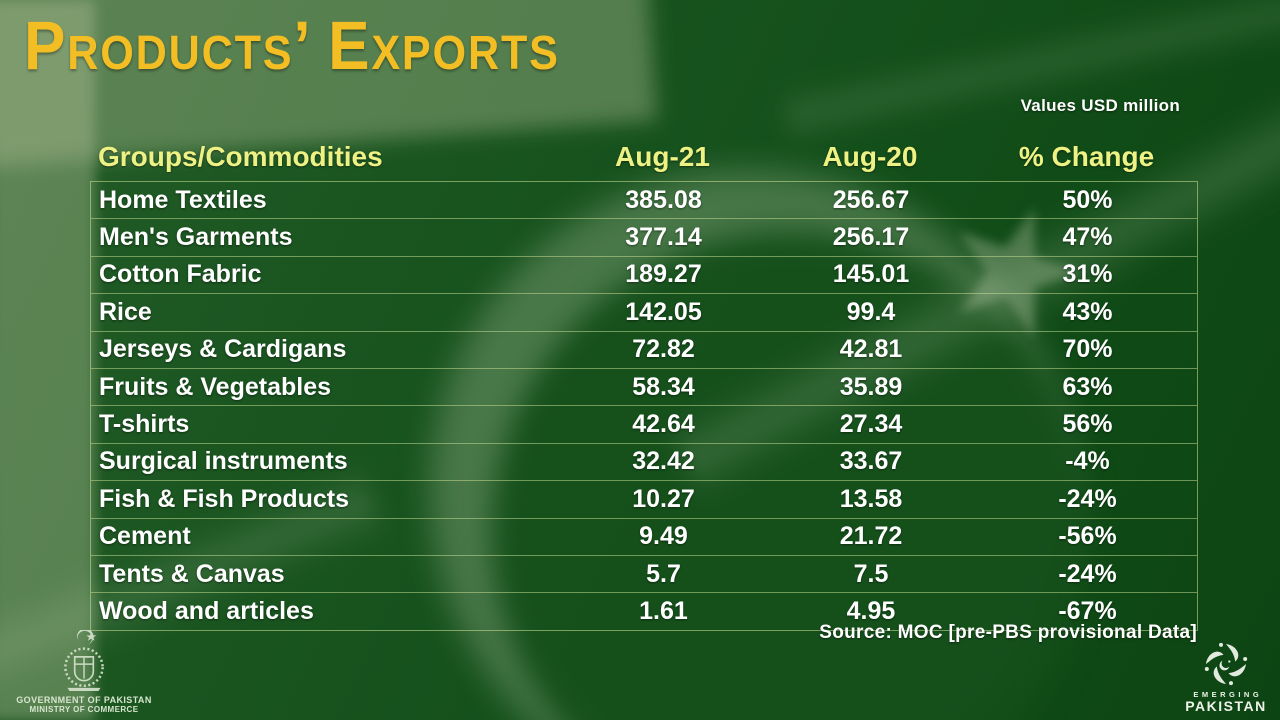  Describe the element at coordinates (206, 610) in the screenshot. I see `commodity-cell: Wood and articles` at that location.